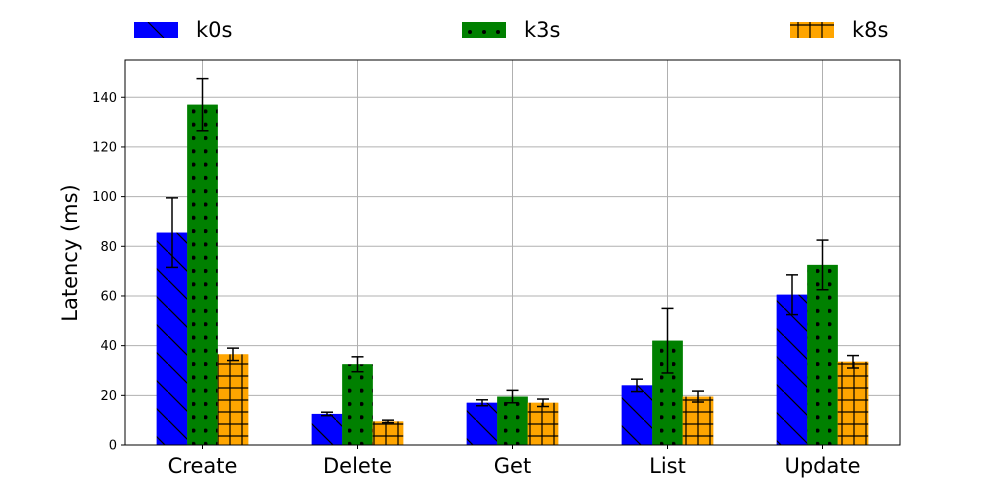 The height and width of the screenshot is (500, 1000). I want to click on y-tick-label: 40, so click(108, 346).